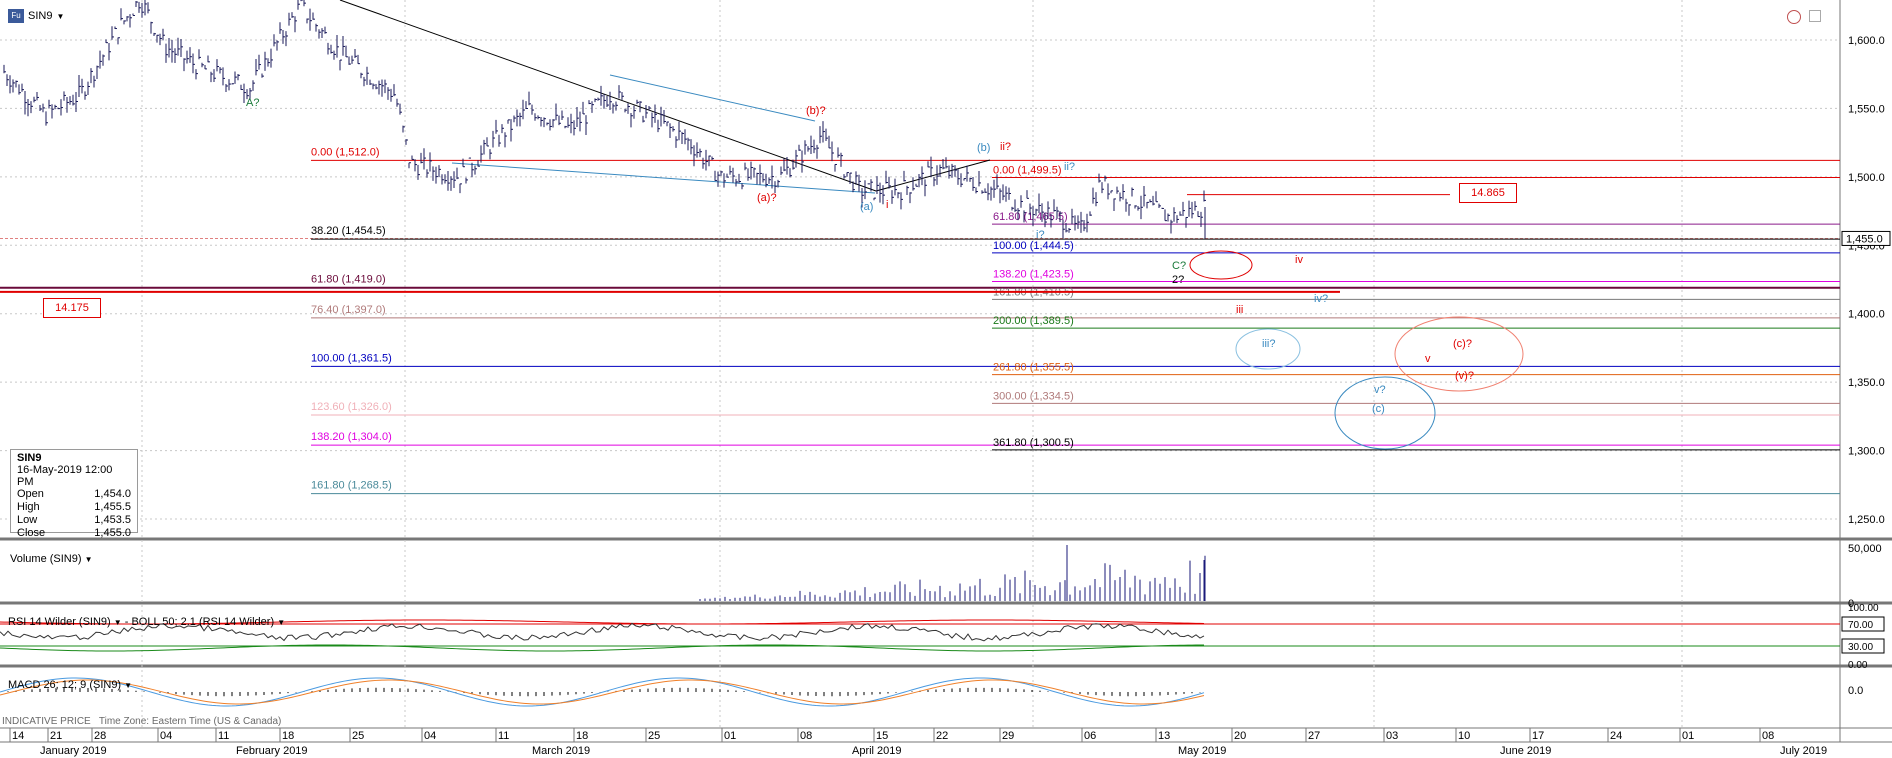  Describe the element at coordinates (1202, 751) in the screenshot. I see `month-label: May 2019` at that location.